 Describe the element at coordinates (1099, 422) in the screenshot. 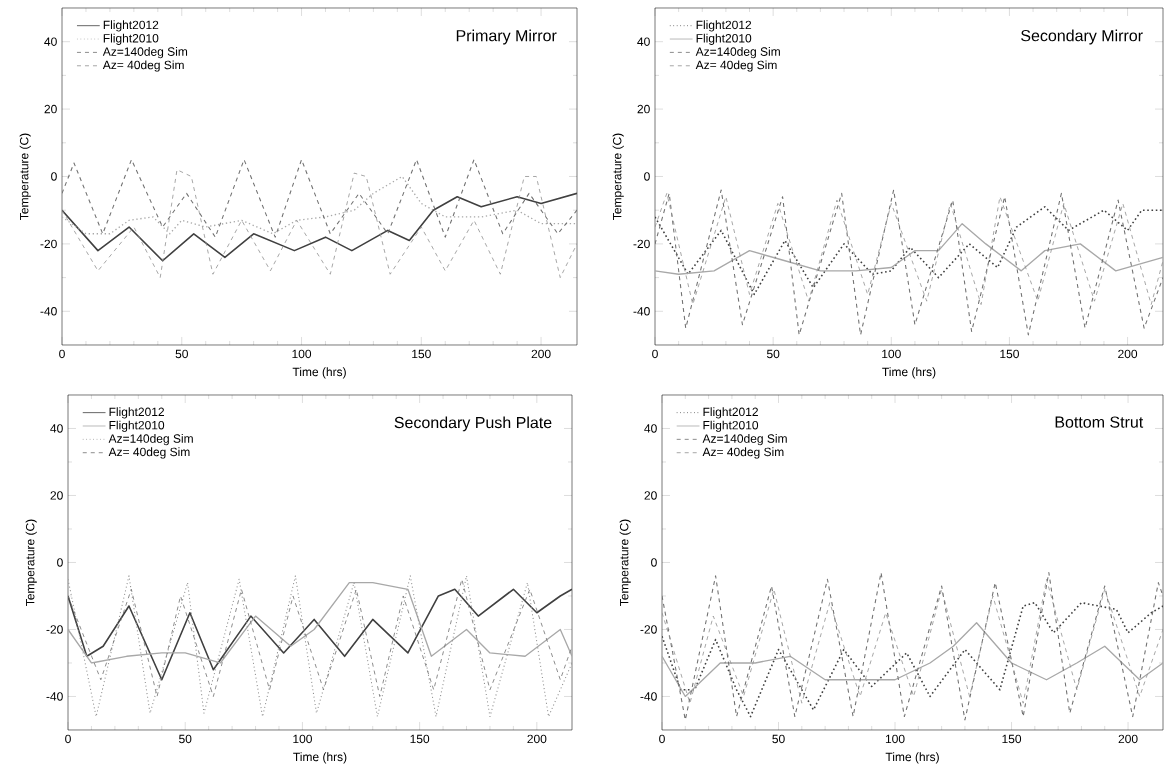

I see `text: Bottom Strut` at that location.